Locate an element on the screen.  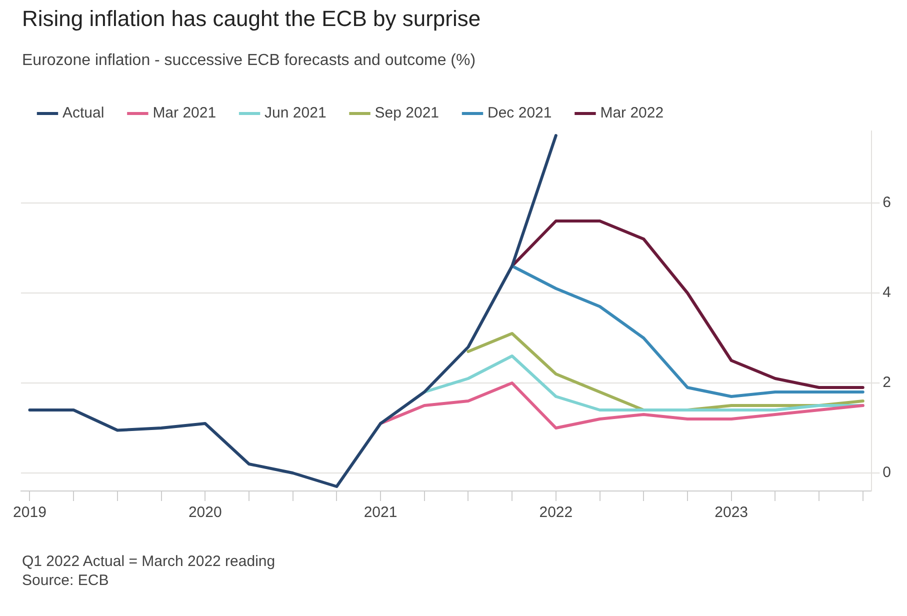
chart-subtitle: Eurozone inflation - successive ECB forecasts and outcome (%) is located at coordinates (249, 61).